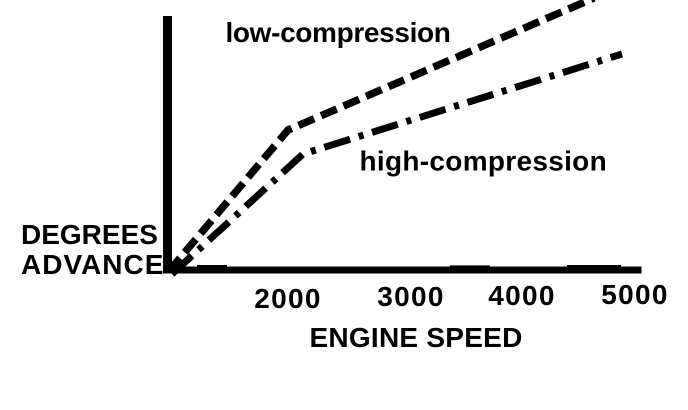  I want to click on svg-text: ENGINE SPEED, so click(416, 337).